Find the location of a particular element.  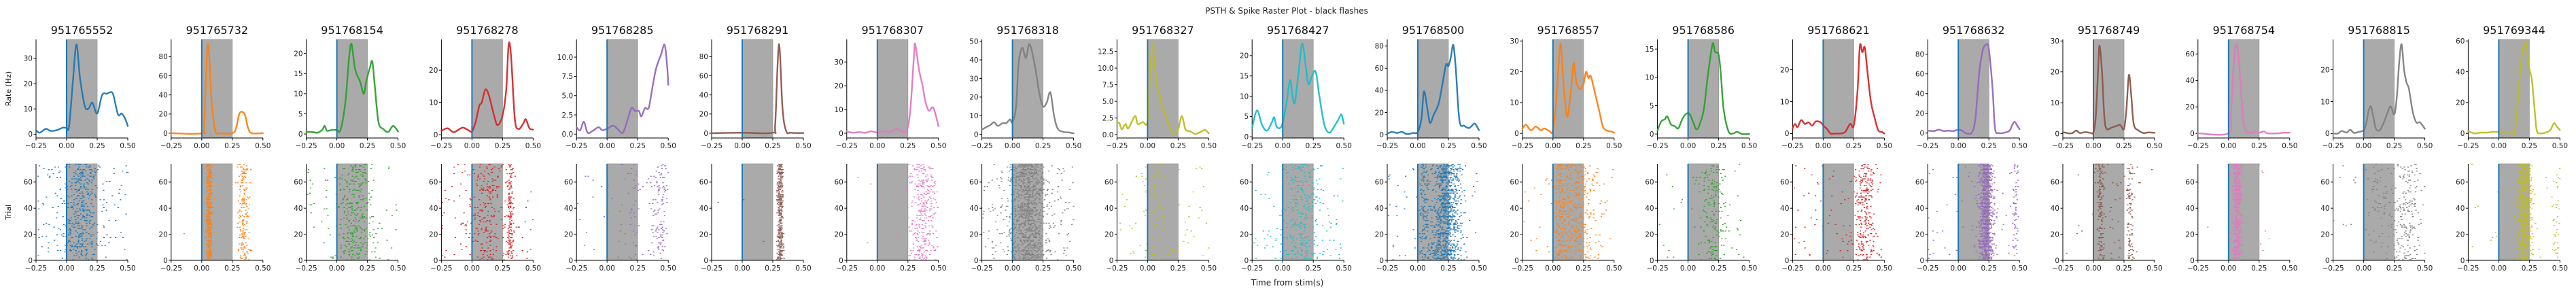

raster-x-tick-label: 0.00 is located at coordinates (742, 268).